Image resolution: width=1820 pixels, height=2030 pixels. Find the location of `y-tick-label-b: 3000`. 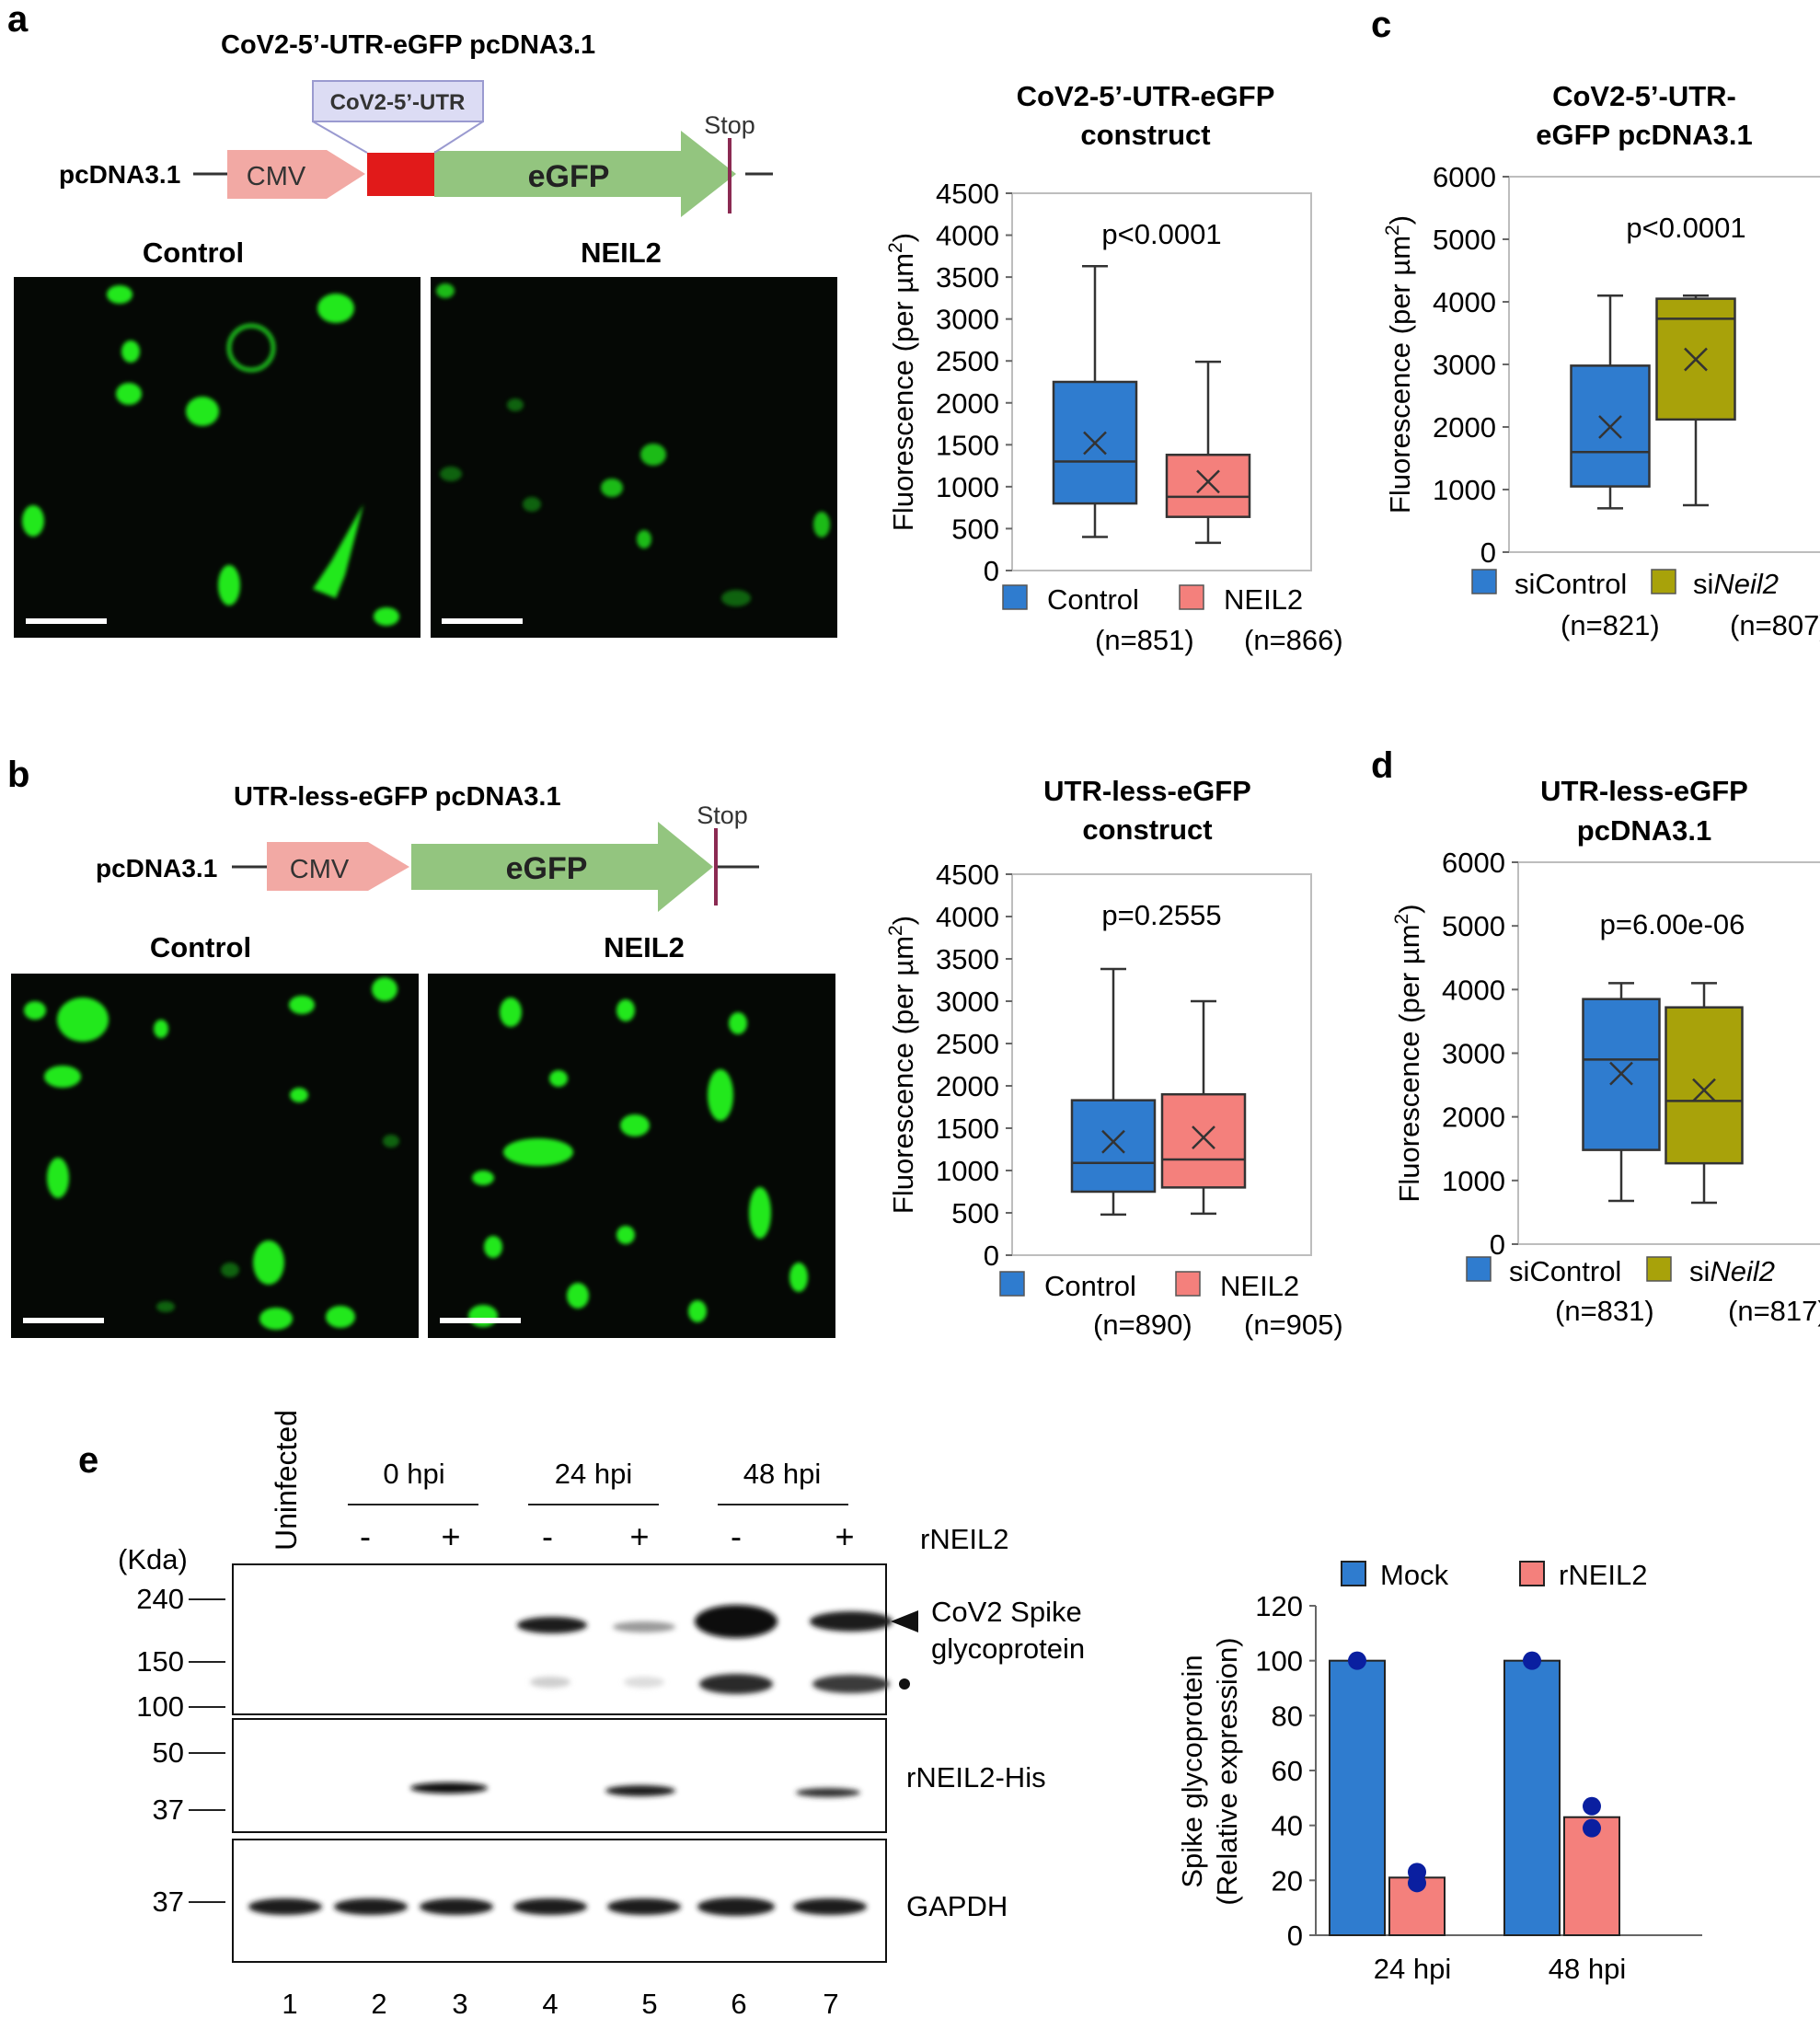

y-tick-label-b: 3000 is located at coordinates (967, 1002).